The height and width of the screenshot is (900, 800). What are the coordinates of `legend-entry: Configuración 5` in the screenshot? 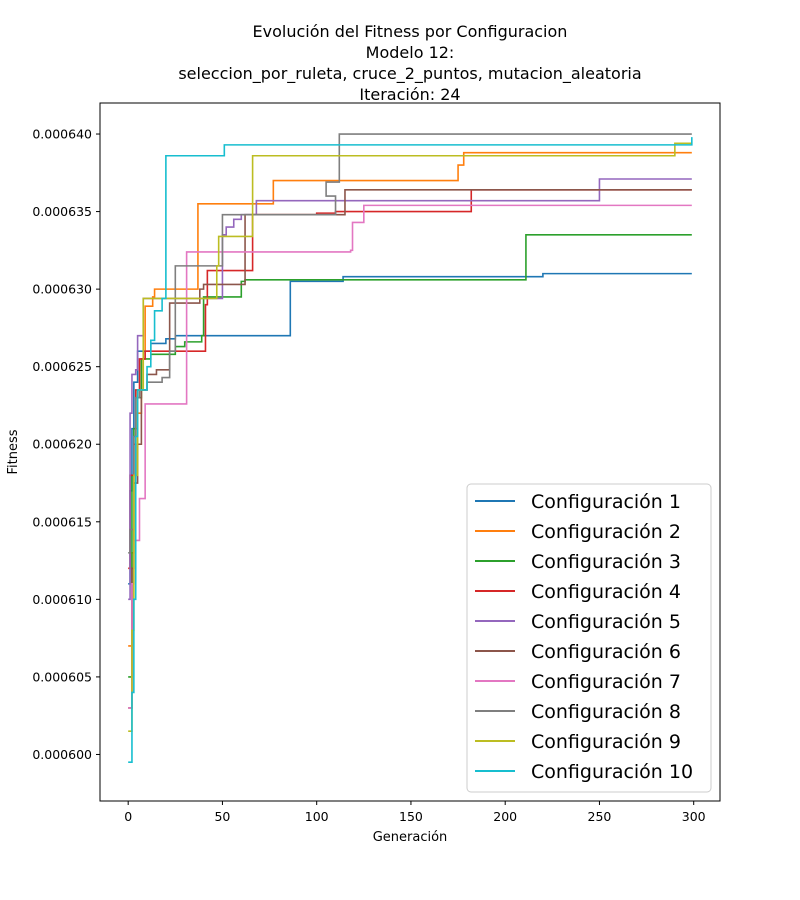 It's located at (606, 622).